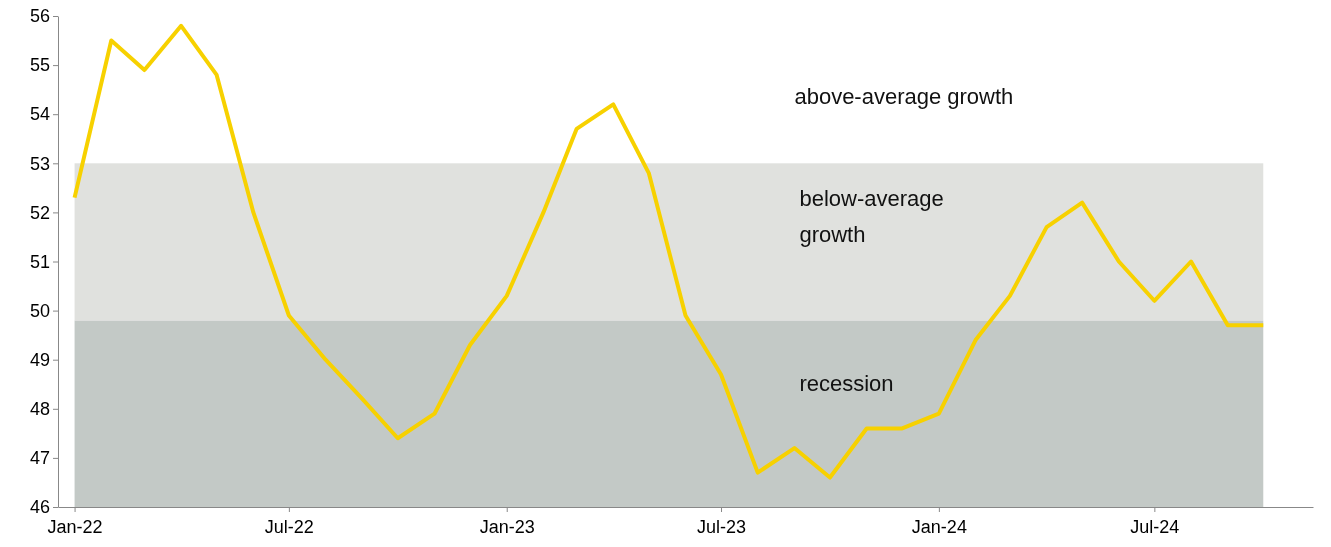 The image size is (1331, 547). I want to click on y-tick-label: 55, so click(39, 65).